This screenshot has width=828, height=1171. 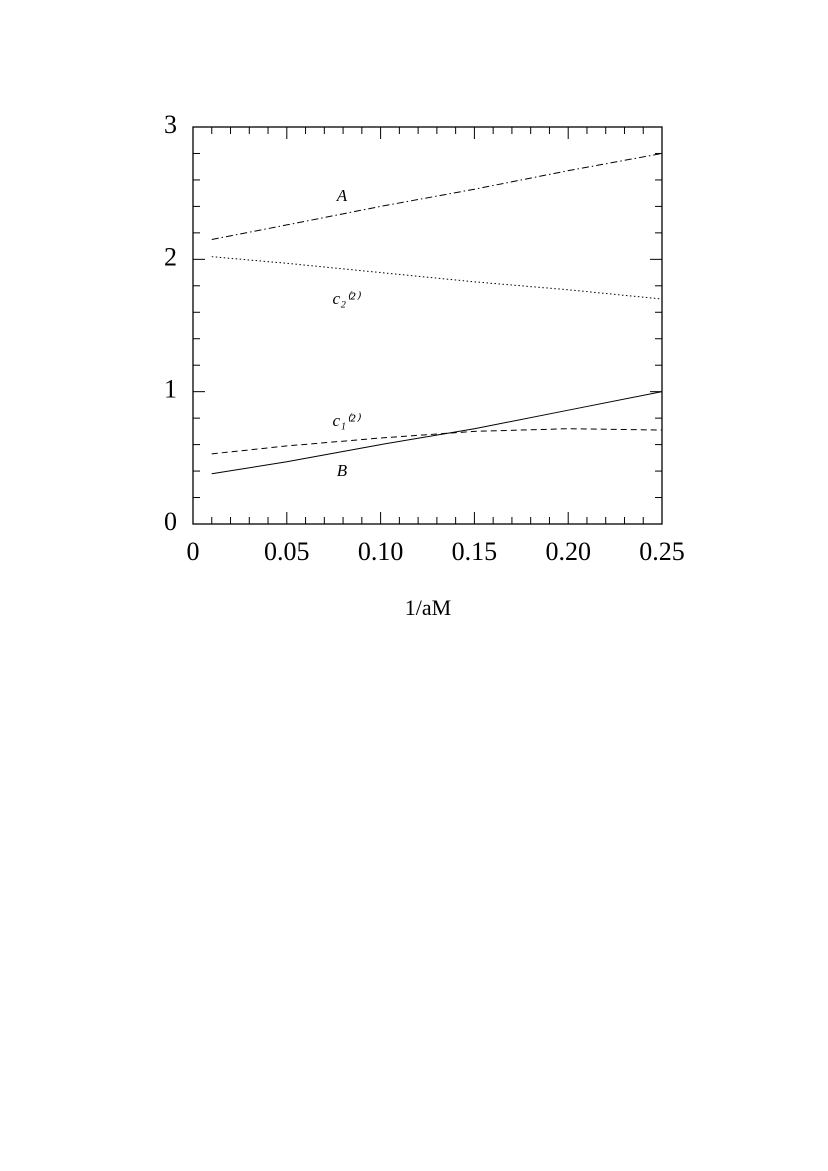 I want to click on series-label: B, so click(x=342, y=470).